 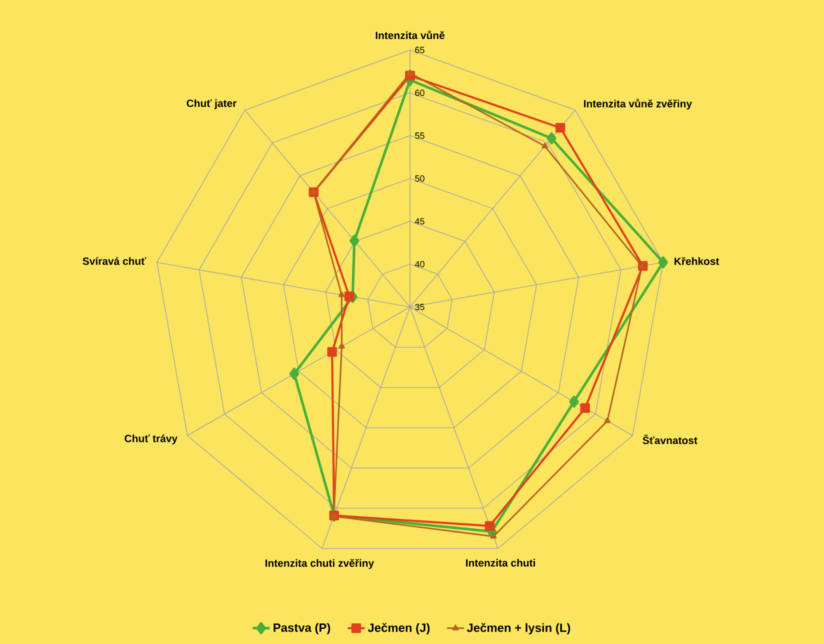 I want to click on spoke-label: Intenzita vůně, so click(x=410, y=35).